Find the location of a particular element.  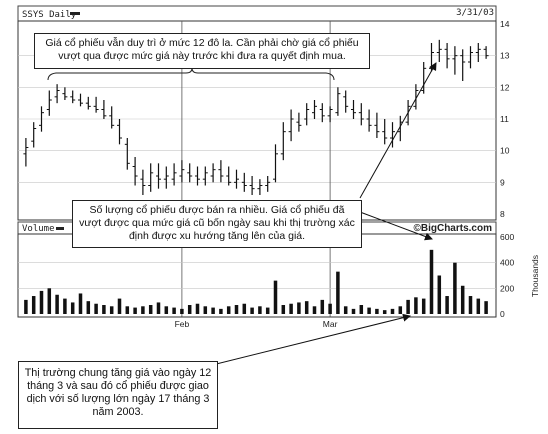

arrow-to-breakout is located at coordinates (398, 130).